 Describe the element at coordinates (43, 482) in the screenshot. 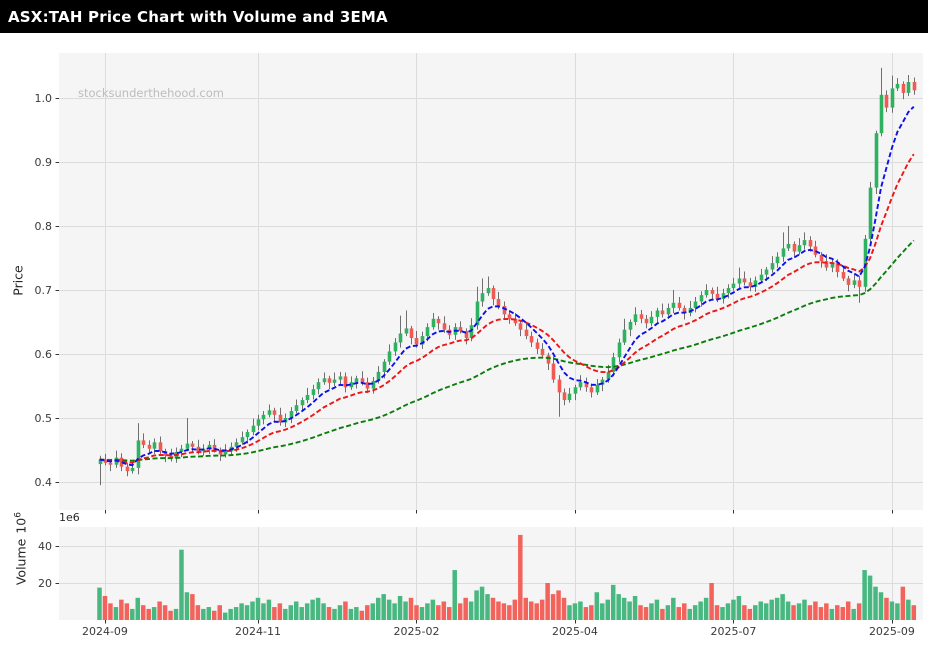

I see `price-tick-label: 0.4` at that location.